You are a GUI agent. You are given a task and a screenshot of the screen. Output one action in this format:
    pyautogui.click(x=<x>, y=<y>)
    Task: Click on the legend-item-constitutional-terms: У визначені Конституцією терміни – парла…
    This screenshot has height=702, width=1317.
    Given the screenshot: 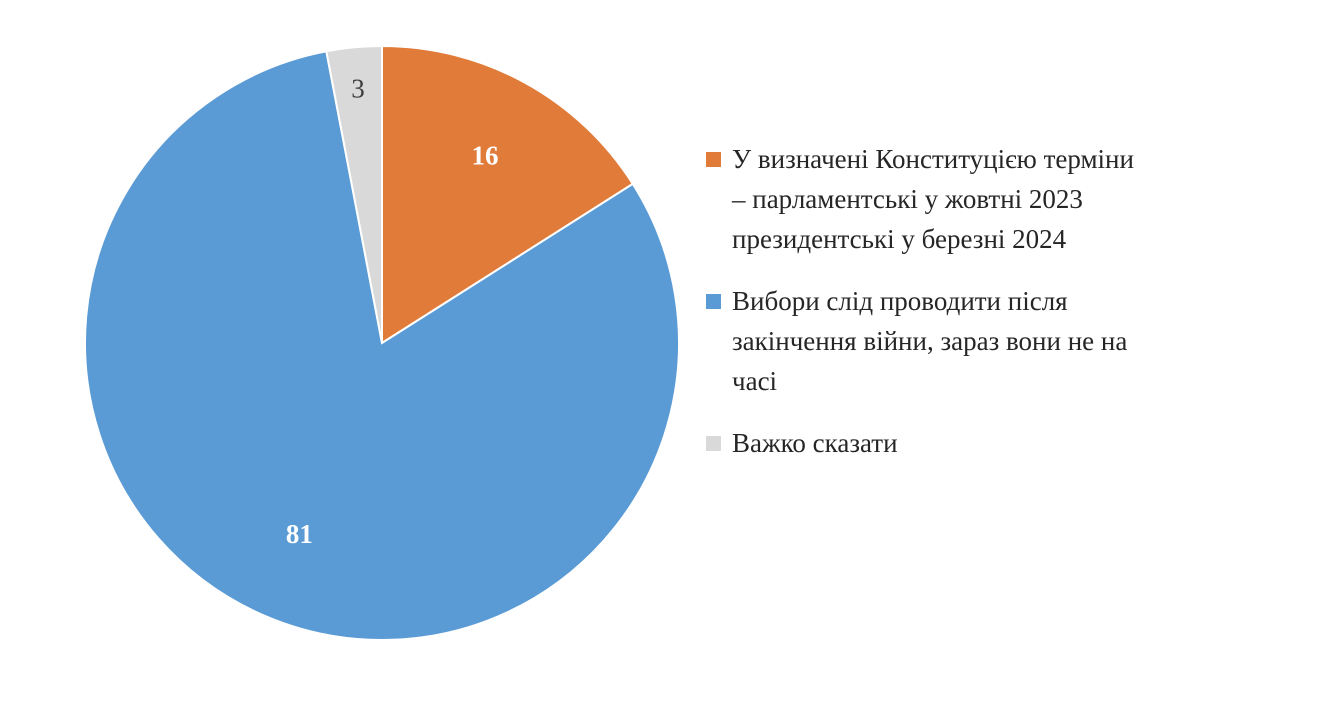 What is the action you would take?
    pyautogui.click(x=986, y=199)
    